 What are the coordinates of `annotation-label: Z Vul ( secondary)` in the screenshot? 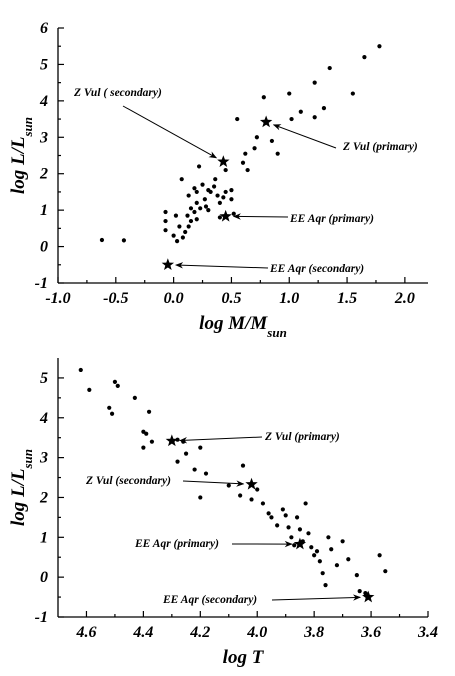 It's located at (117, 93).